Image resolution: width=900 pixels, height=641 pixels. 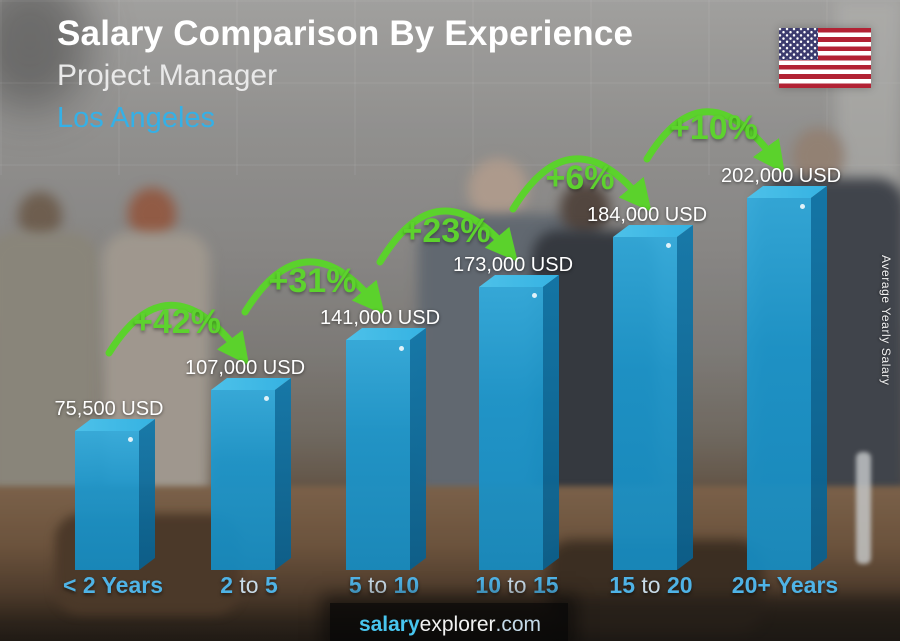 What do you see at coordinates (384, 585) in the screenshot?
I see `x-axis-label: 5 to 10` at bounding box center [384, 585].